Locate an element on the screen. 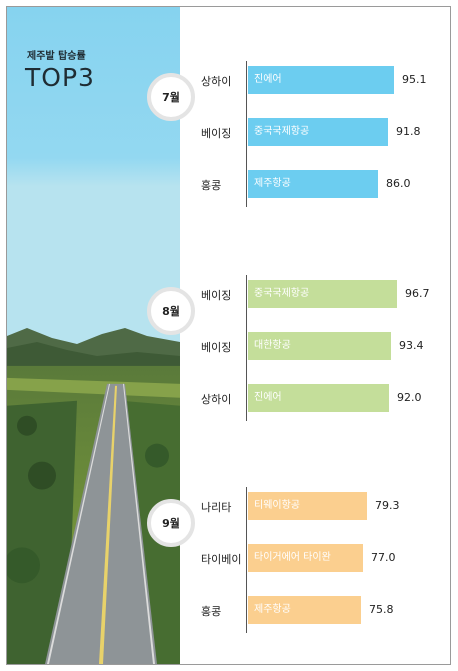  month-badge: 7월 is located at coordinates (171, 97).